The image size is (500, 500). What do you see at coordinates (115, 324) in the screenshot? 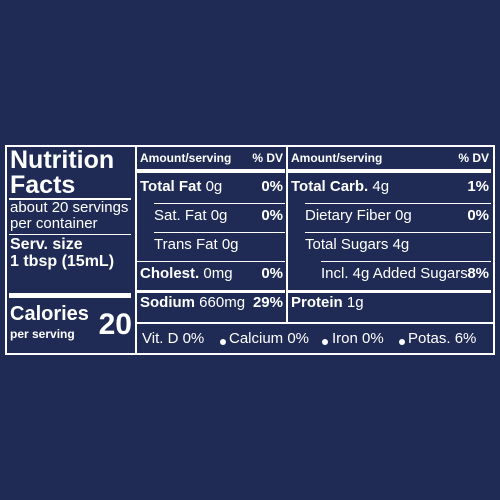
I see `calories-value: 20` at bounding box center [115, 324].